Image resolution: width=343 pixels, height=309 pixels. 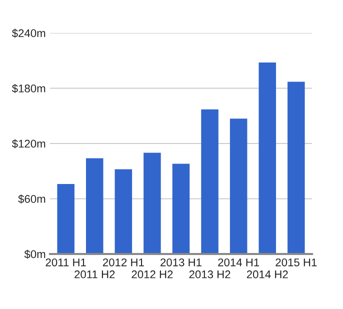 I want to click on y-tick-label: $60m, so click(x=32, y=199).